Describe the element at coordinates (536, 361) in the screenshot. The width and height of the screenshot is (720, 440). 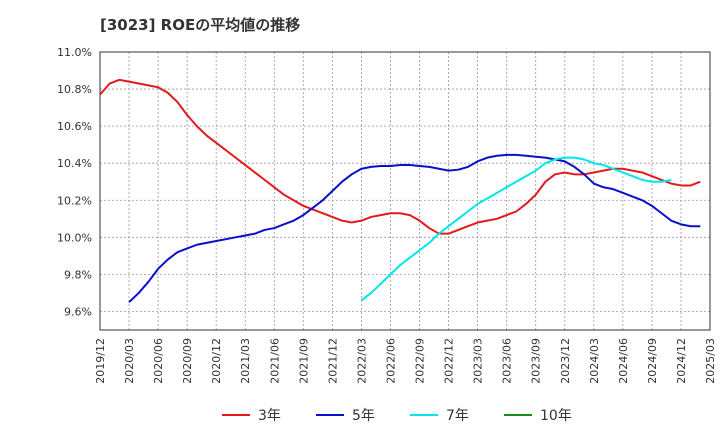
I see `x-tick-label: 2023/09` at that location.